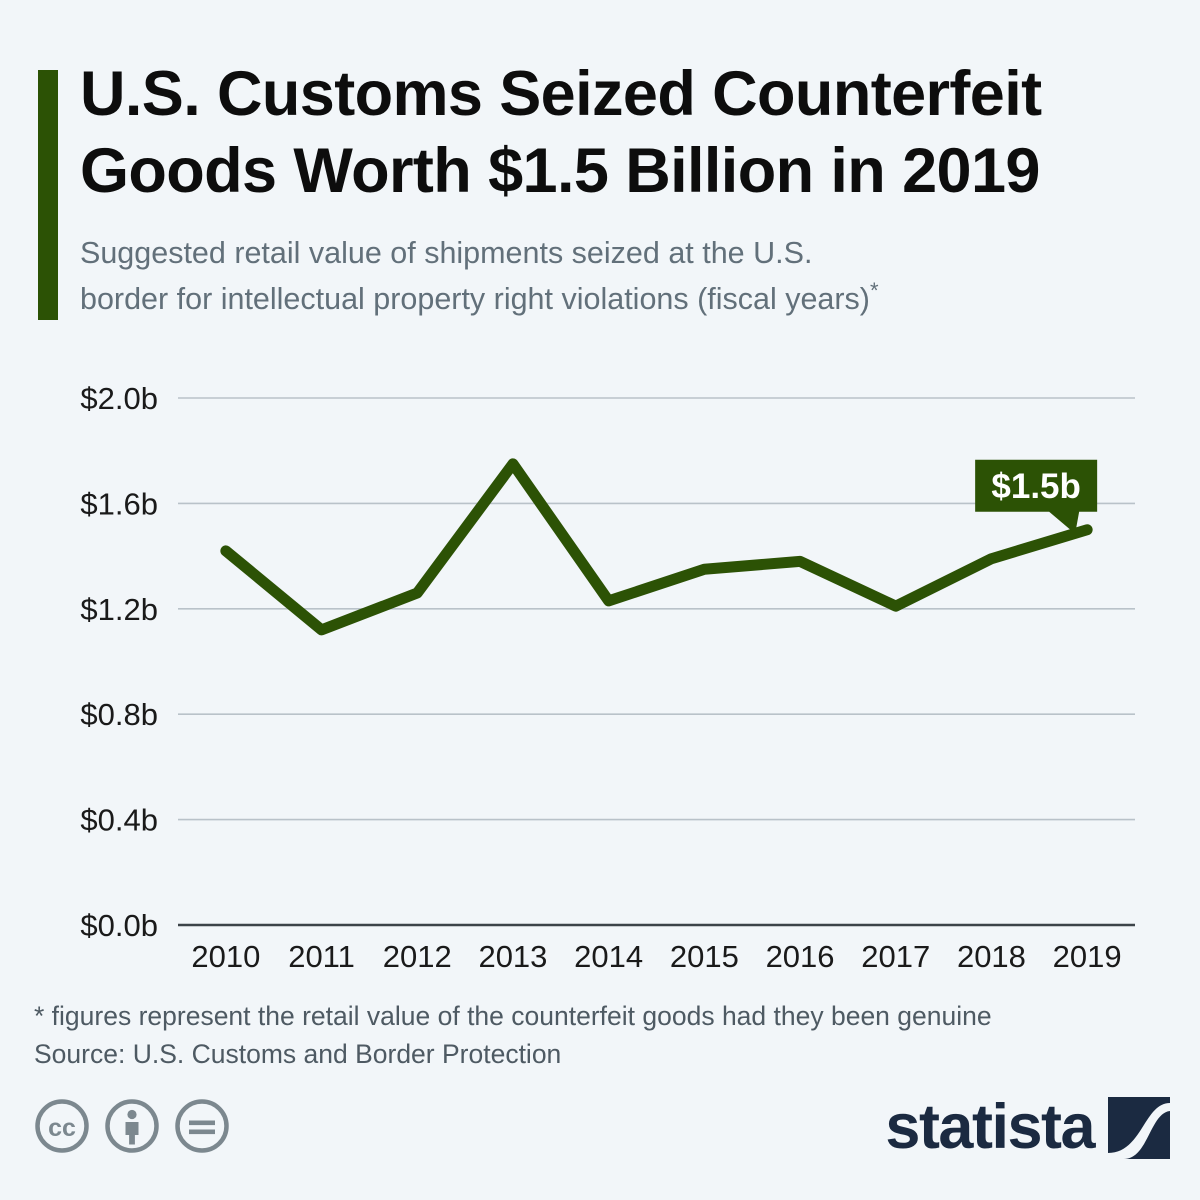 The height and width of the screenshot is (1200, 1200). What do you see at coordinates (119, 662) in the screenshot?
I see `y-axis-tick-labels: $2.0b $1.6b $1.2b $0.8b $0.4b $0.0b` at bounding box center [119, 662].